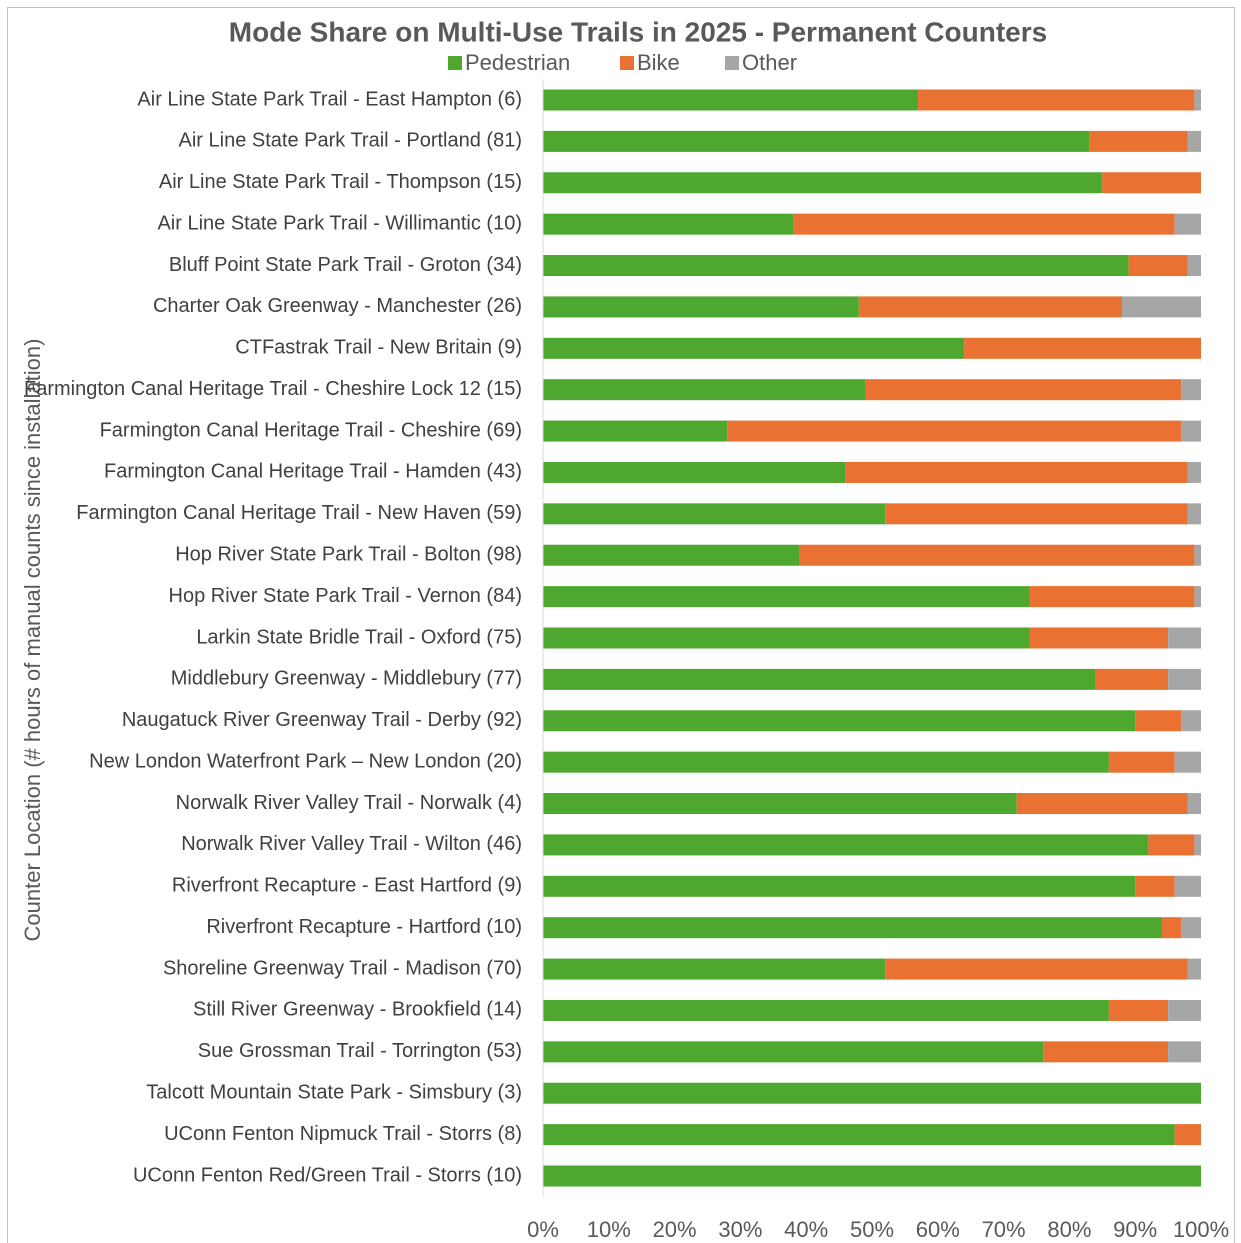 The height and width of the screenshot is (1243, 1241). I want to click on y-tick-label: Larkin State Bridle Trail - Oxford (75), so click(359, 637).